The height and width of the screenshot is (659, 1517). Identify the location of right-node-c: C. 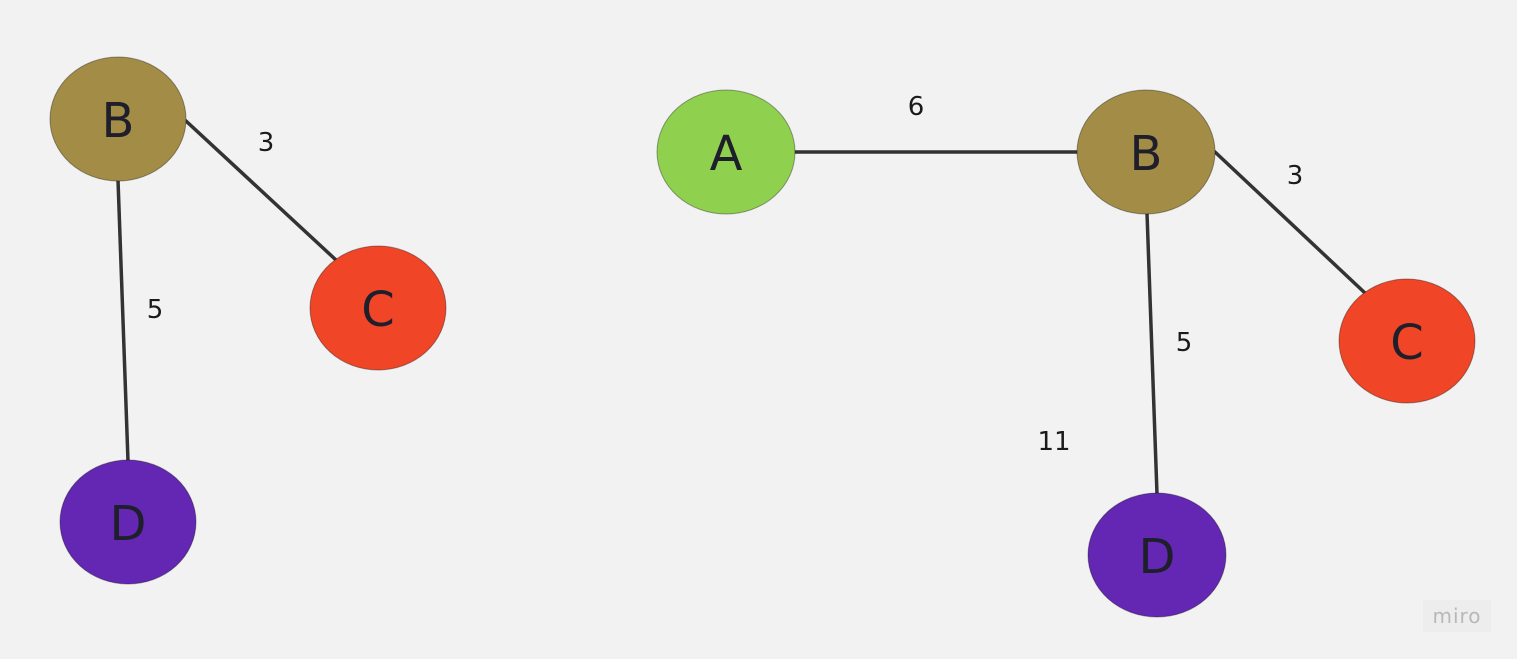
(1407, 341).